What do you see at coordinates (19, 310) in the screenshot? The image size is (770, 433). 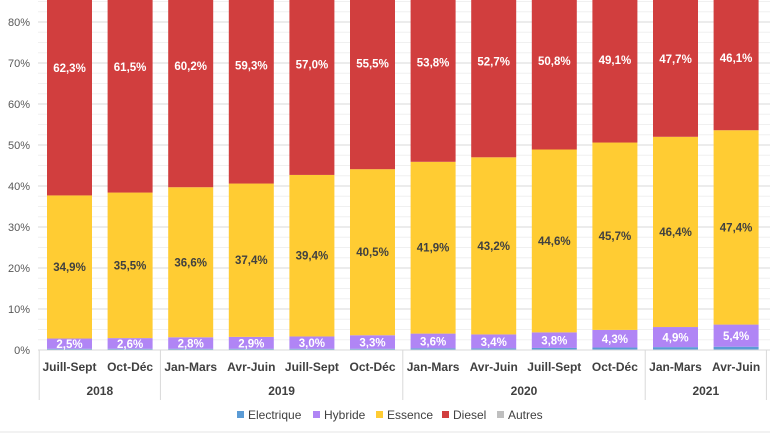 I see `y-tick-label: 10%` at bounding box center [19, 310].